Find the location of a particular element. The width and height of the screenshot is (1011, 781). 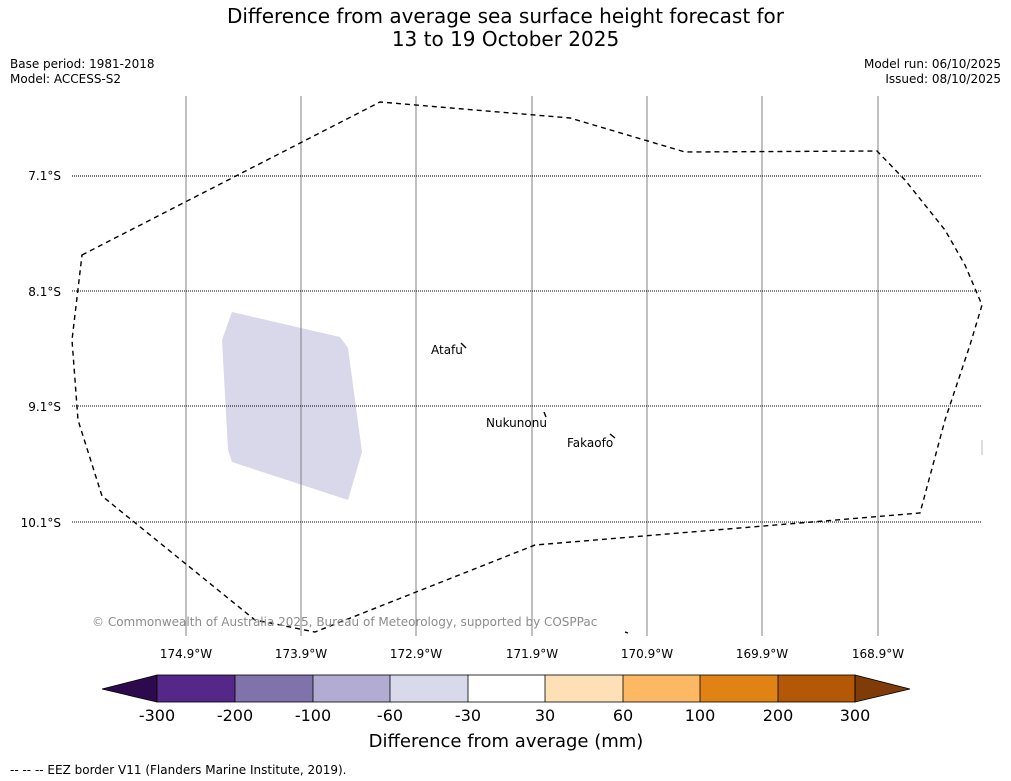

base-period: Base period: 1981-2018 is located at coordinates (82, 64).